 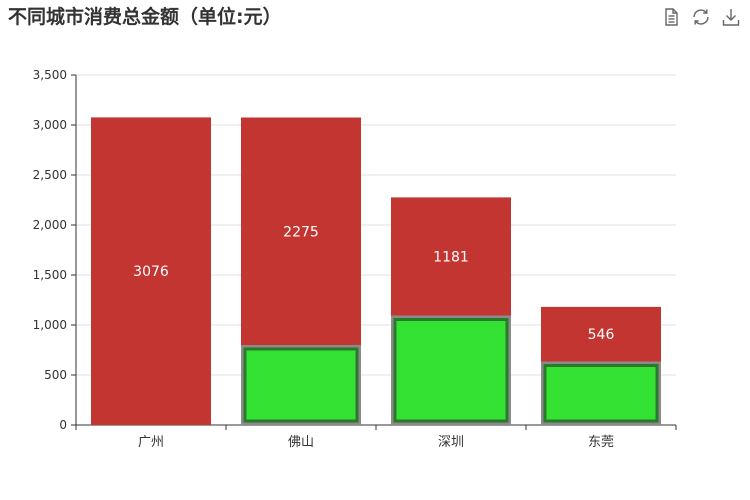 What do you see at coordinates (50, 175) in the screenshot?
I see `y-tick-label: 2,500` at bounding box center [50, 175].